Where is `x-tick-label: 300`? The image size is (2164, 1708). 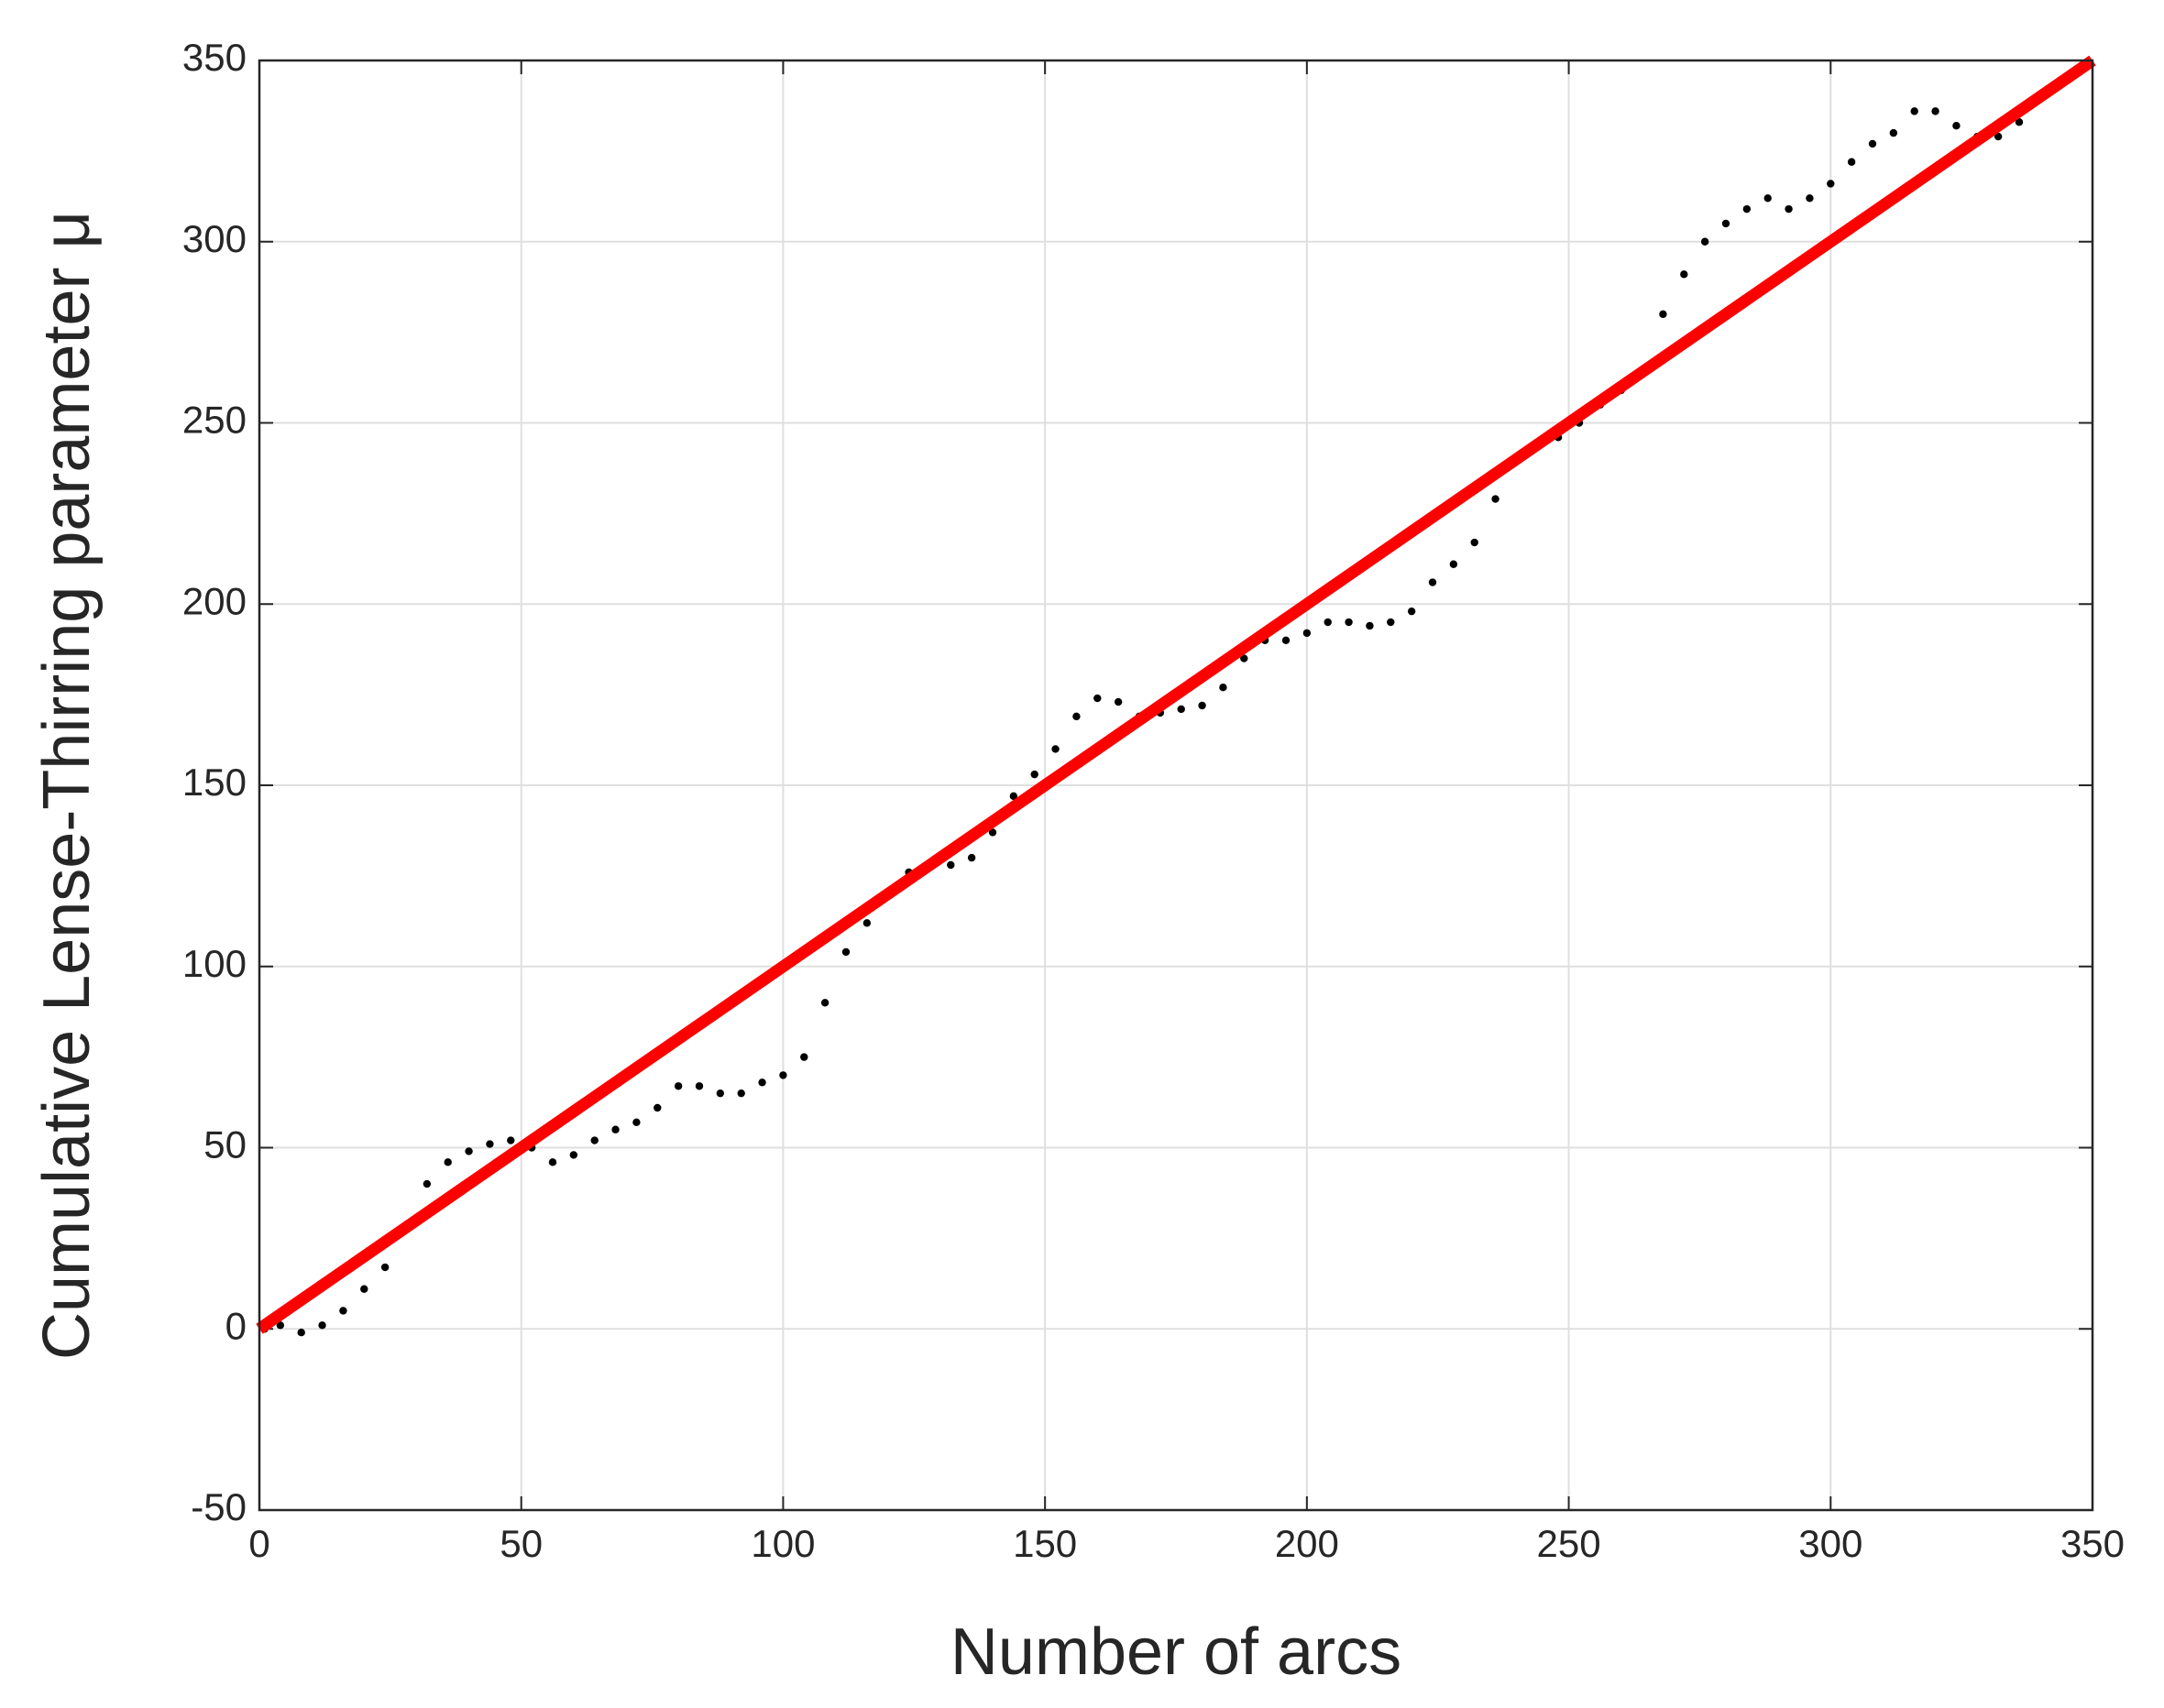 x-tick-label: 300 is located at coordinates (1830, 1543).